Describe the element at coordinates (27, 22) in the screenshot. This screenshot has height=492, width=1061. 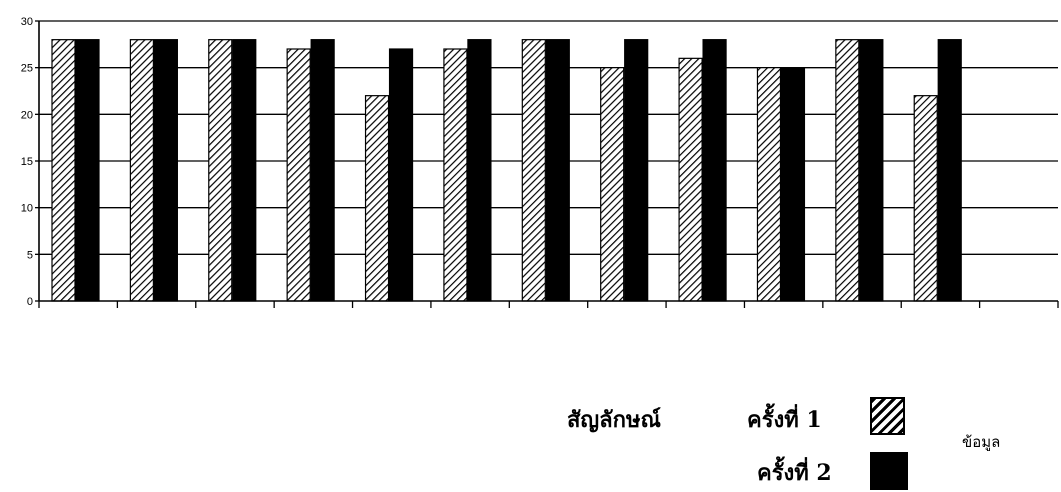
I see `y-tick-label: 30` at that location.